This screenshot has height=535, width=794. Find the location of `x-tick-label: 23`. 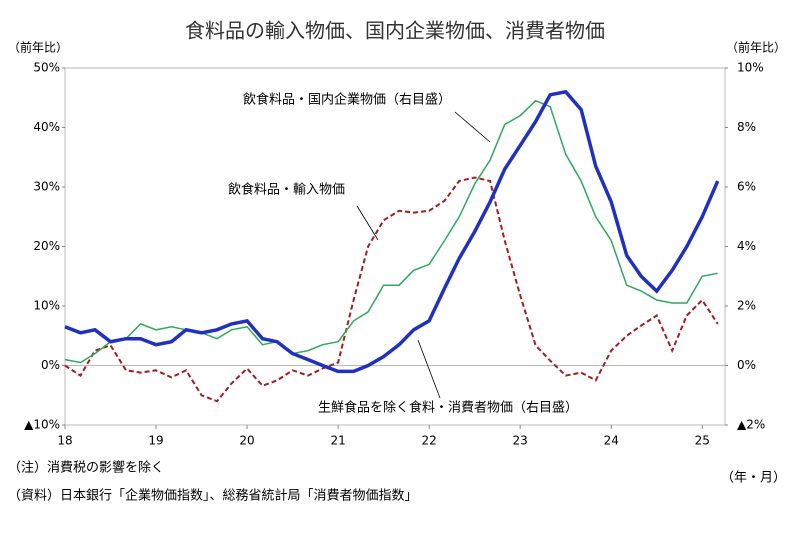

x-tick-label: 23 is located at coordinates (520, 441).